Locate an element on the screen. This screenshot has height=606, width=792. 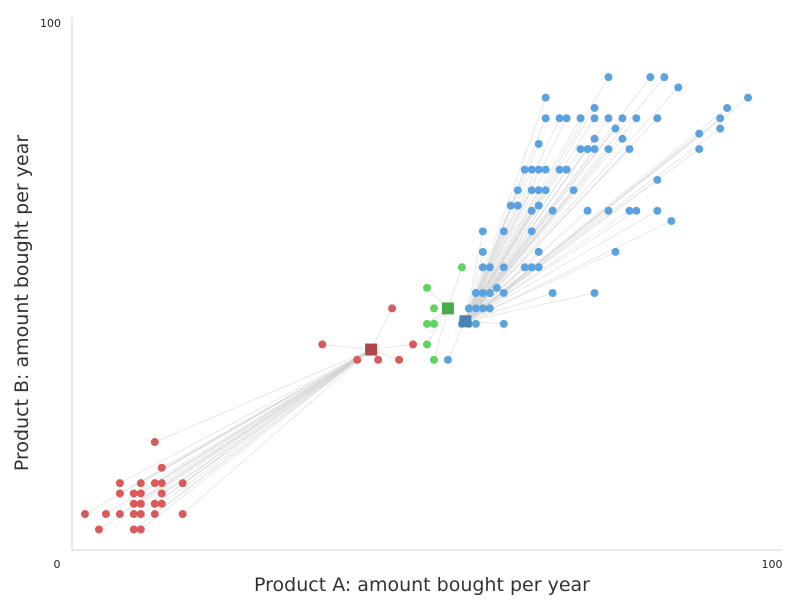
x-tick-label-min: 0 is located at coordinates (57, 564).